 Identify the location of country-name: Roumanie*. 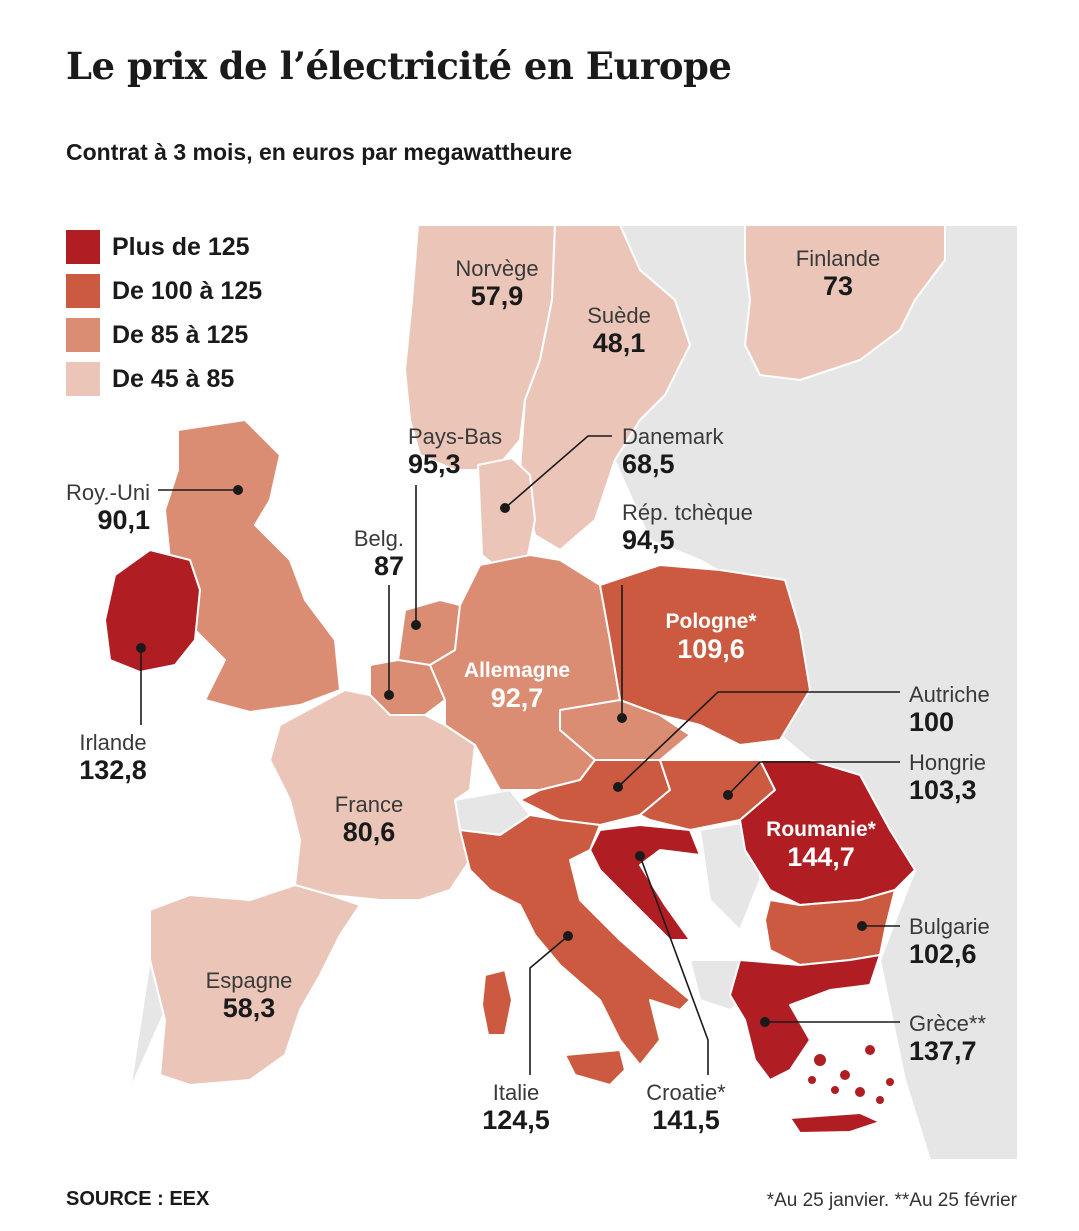
(821, 829).